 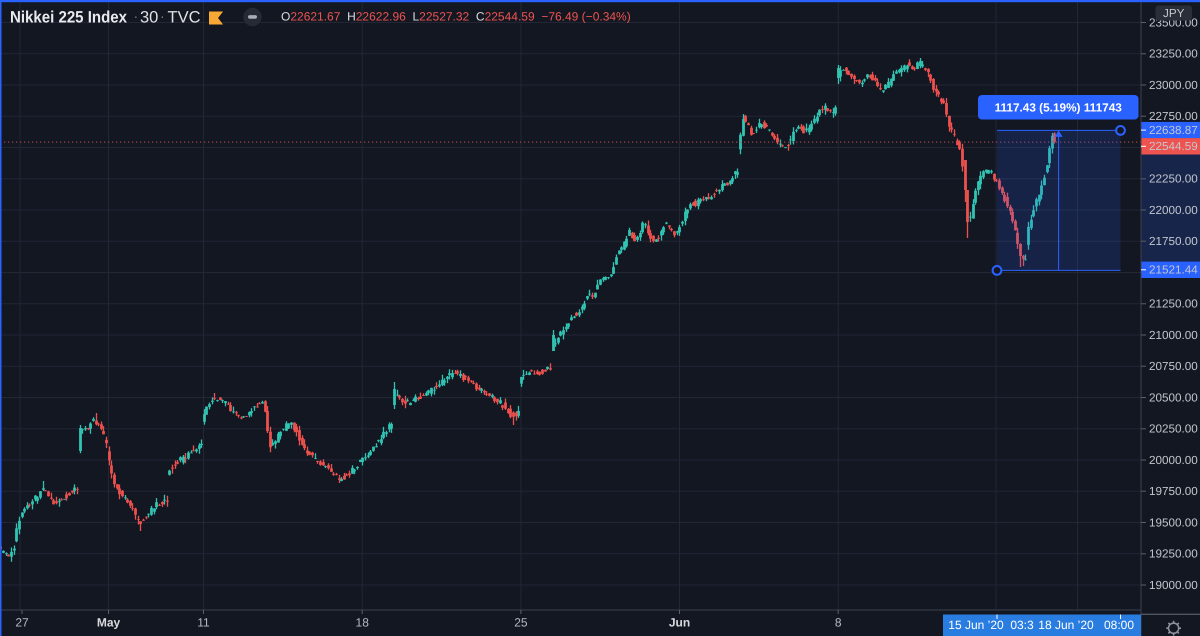 I want to click on svg-text: Jun, so click(x=679, y=623).